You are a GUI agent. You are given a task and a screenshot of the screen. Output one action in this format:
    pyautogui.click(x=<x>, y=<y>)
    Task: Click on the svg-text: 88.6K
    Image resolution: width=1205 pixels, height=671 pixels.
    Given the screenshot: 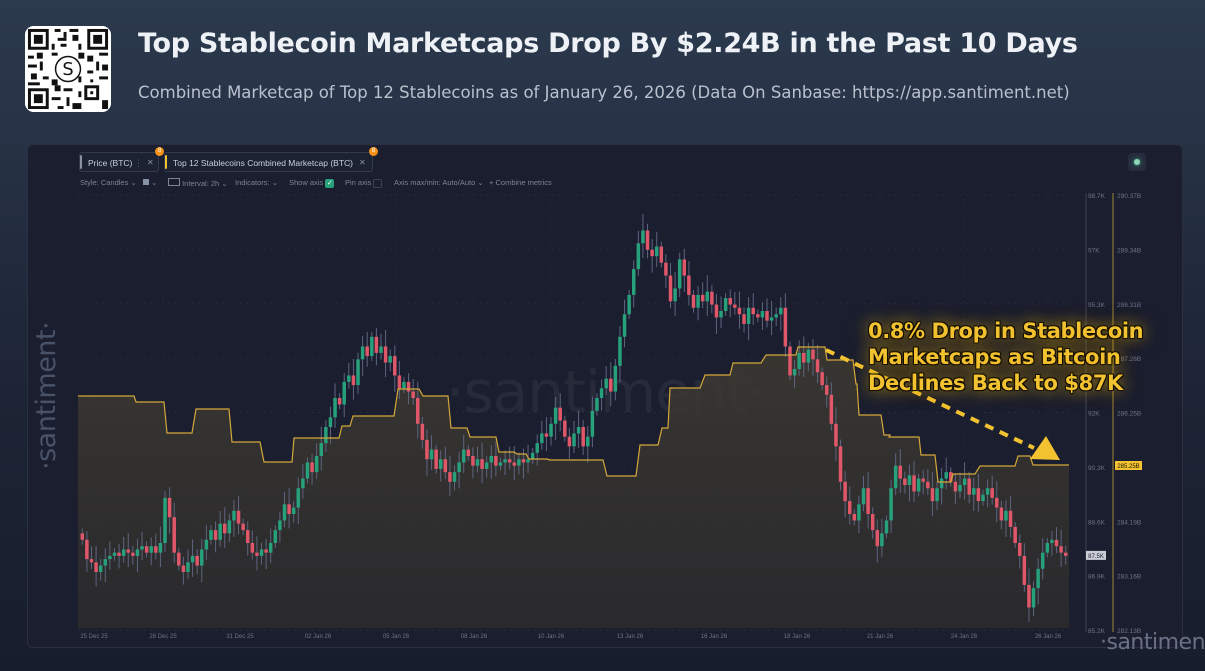 What is the action you would take?
    pyautogui.click(x=1097, y=522)
    